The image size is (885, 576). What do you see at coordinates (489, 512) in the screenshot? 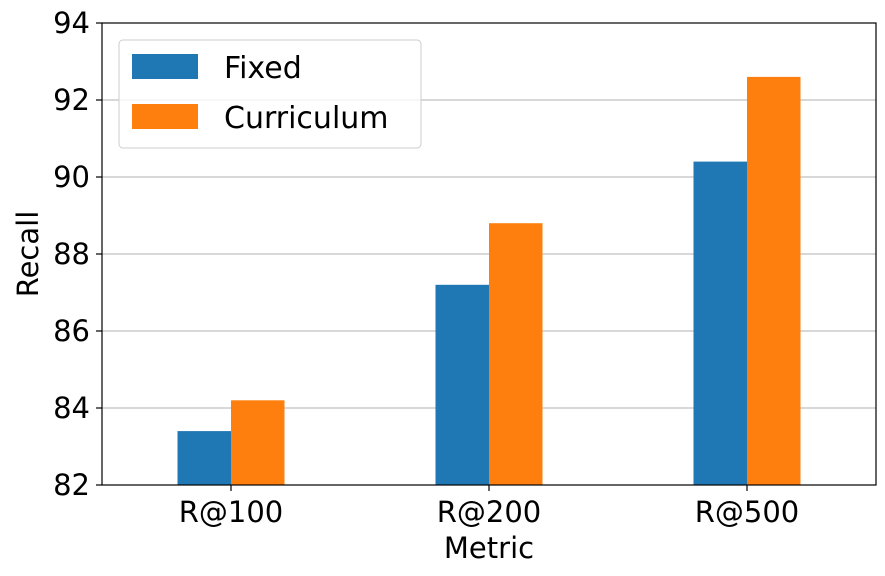
I see `x-tick-label: R@200` at bounding box center [489, 512].